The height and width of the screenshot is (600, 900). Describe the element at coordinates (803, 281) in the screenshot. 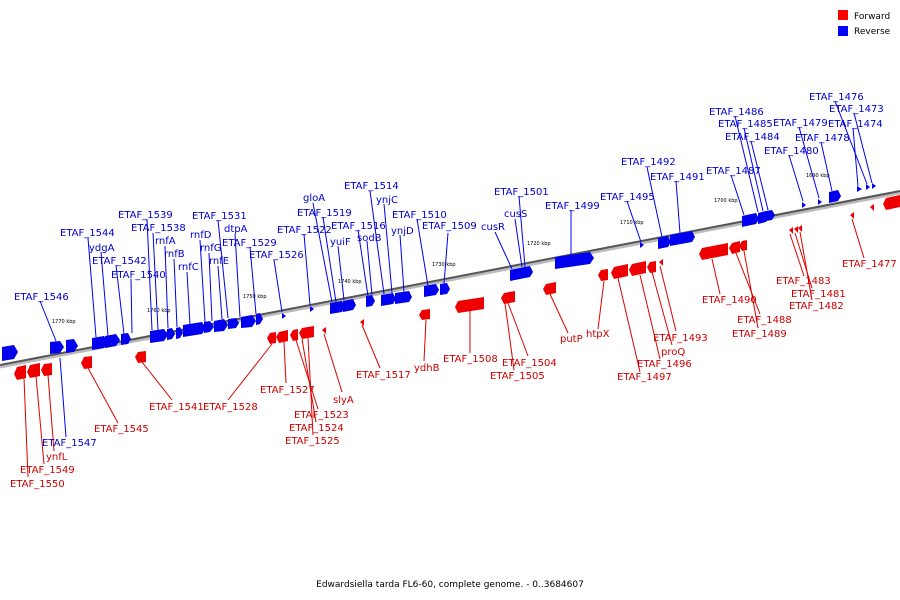

I see `gene-label: ETAF_1483` at that location.